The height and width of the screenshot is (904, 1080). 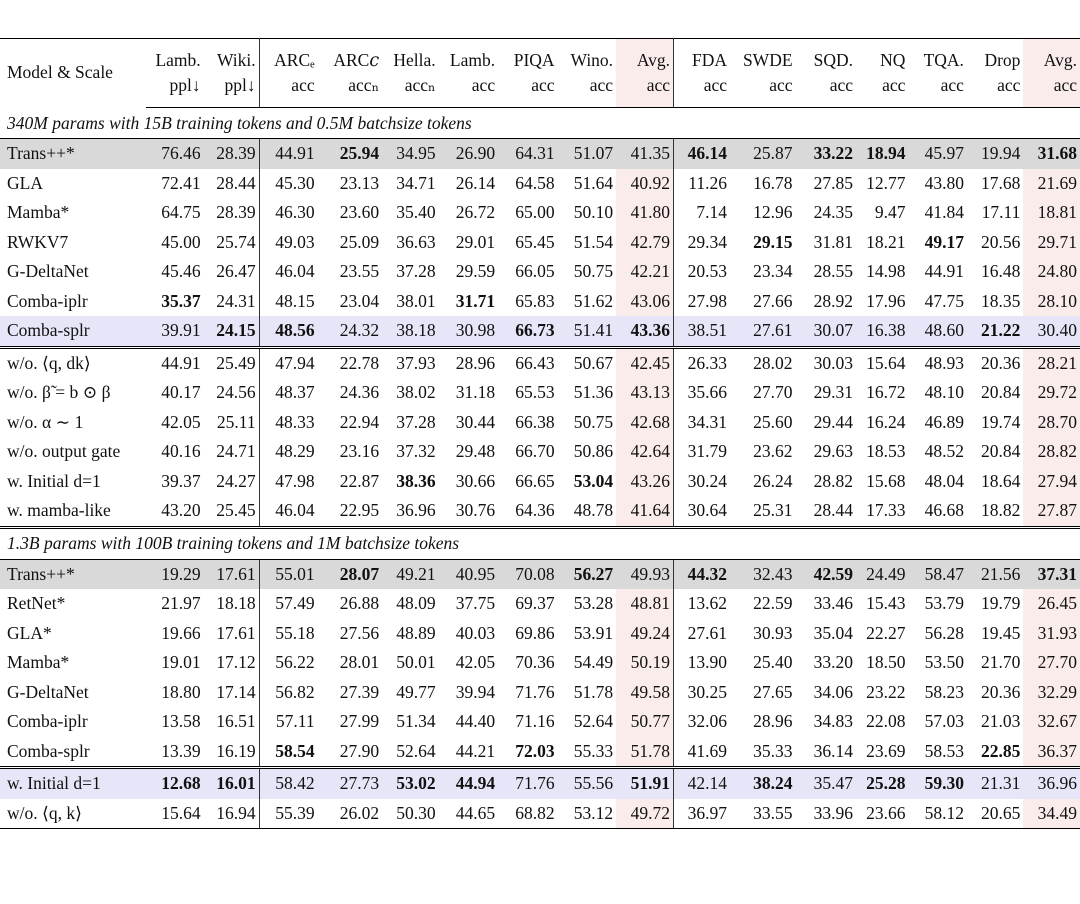 What do you see at coordinates (181, 451) in the screenshot?
I see `table-cell: 40.16` at bounding box center [181, 451].